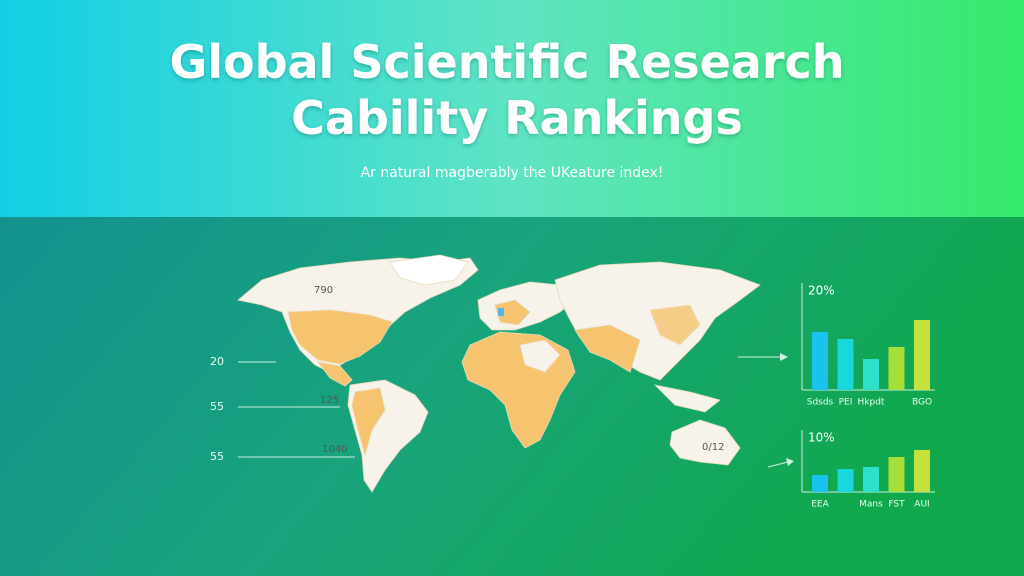 Image resolution: width=1024 pixels, height=576 pixels. I want to click on side-labels: 20 55 55, so click(282, 409).